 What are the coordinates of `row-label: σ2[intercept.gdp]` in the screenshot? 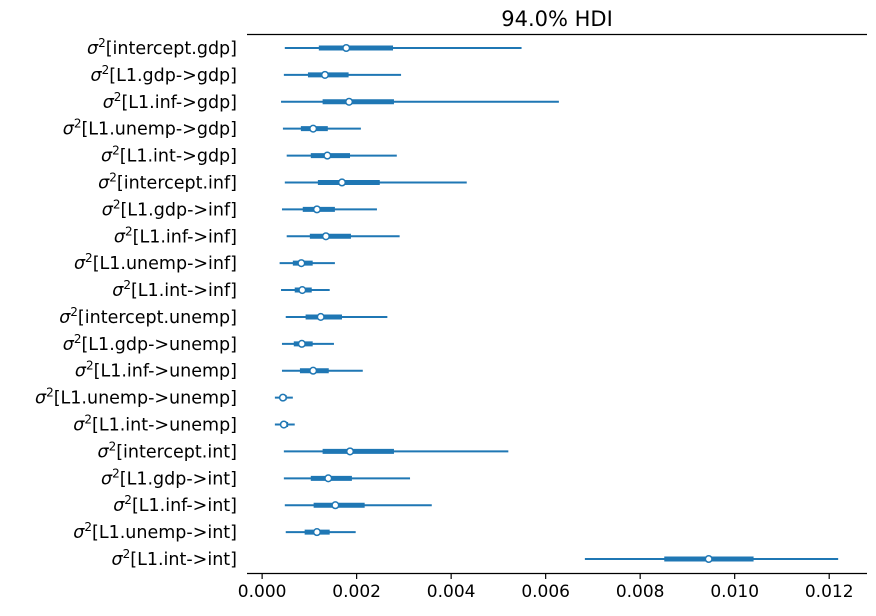 It's located at (162, 47).